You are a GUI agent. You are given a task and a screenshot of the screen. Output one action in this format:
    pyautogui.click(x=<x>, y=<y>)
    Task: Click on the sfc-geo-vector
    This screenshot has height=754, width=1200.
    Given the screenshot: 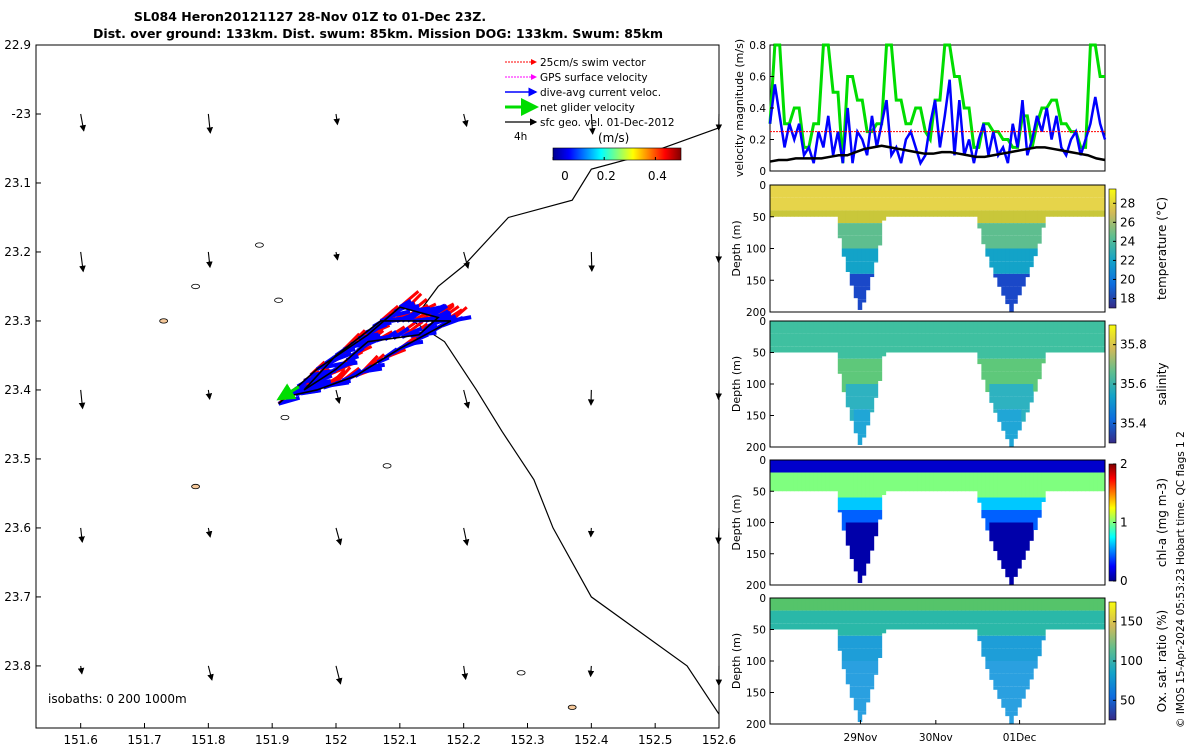 What is the action you would take?
    pyautogui.click(x=208, y=394)
    